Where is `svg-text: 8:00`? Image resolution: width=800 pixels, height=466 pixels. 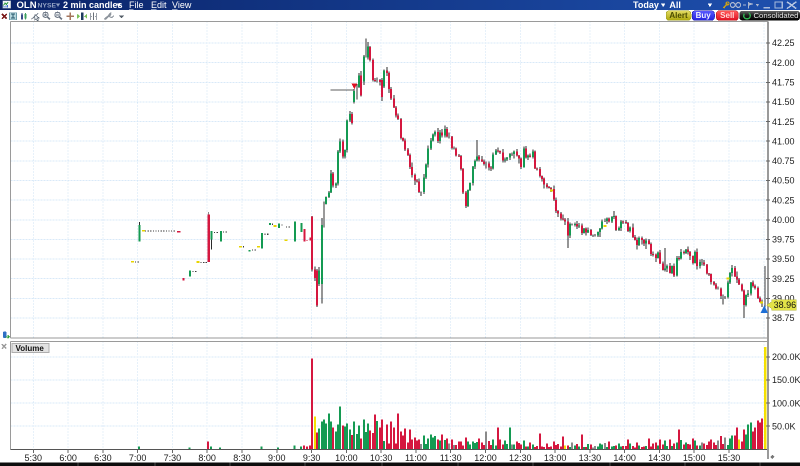 svg-text: 8:00 is located at coordinates (207, 458).